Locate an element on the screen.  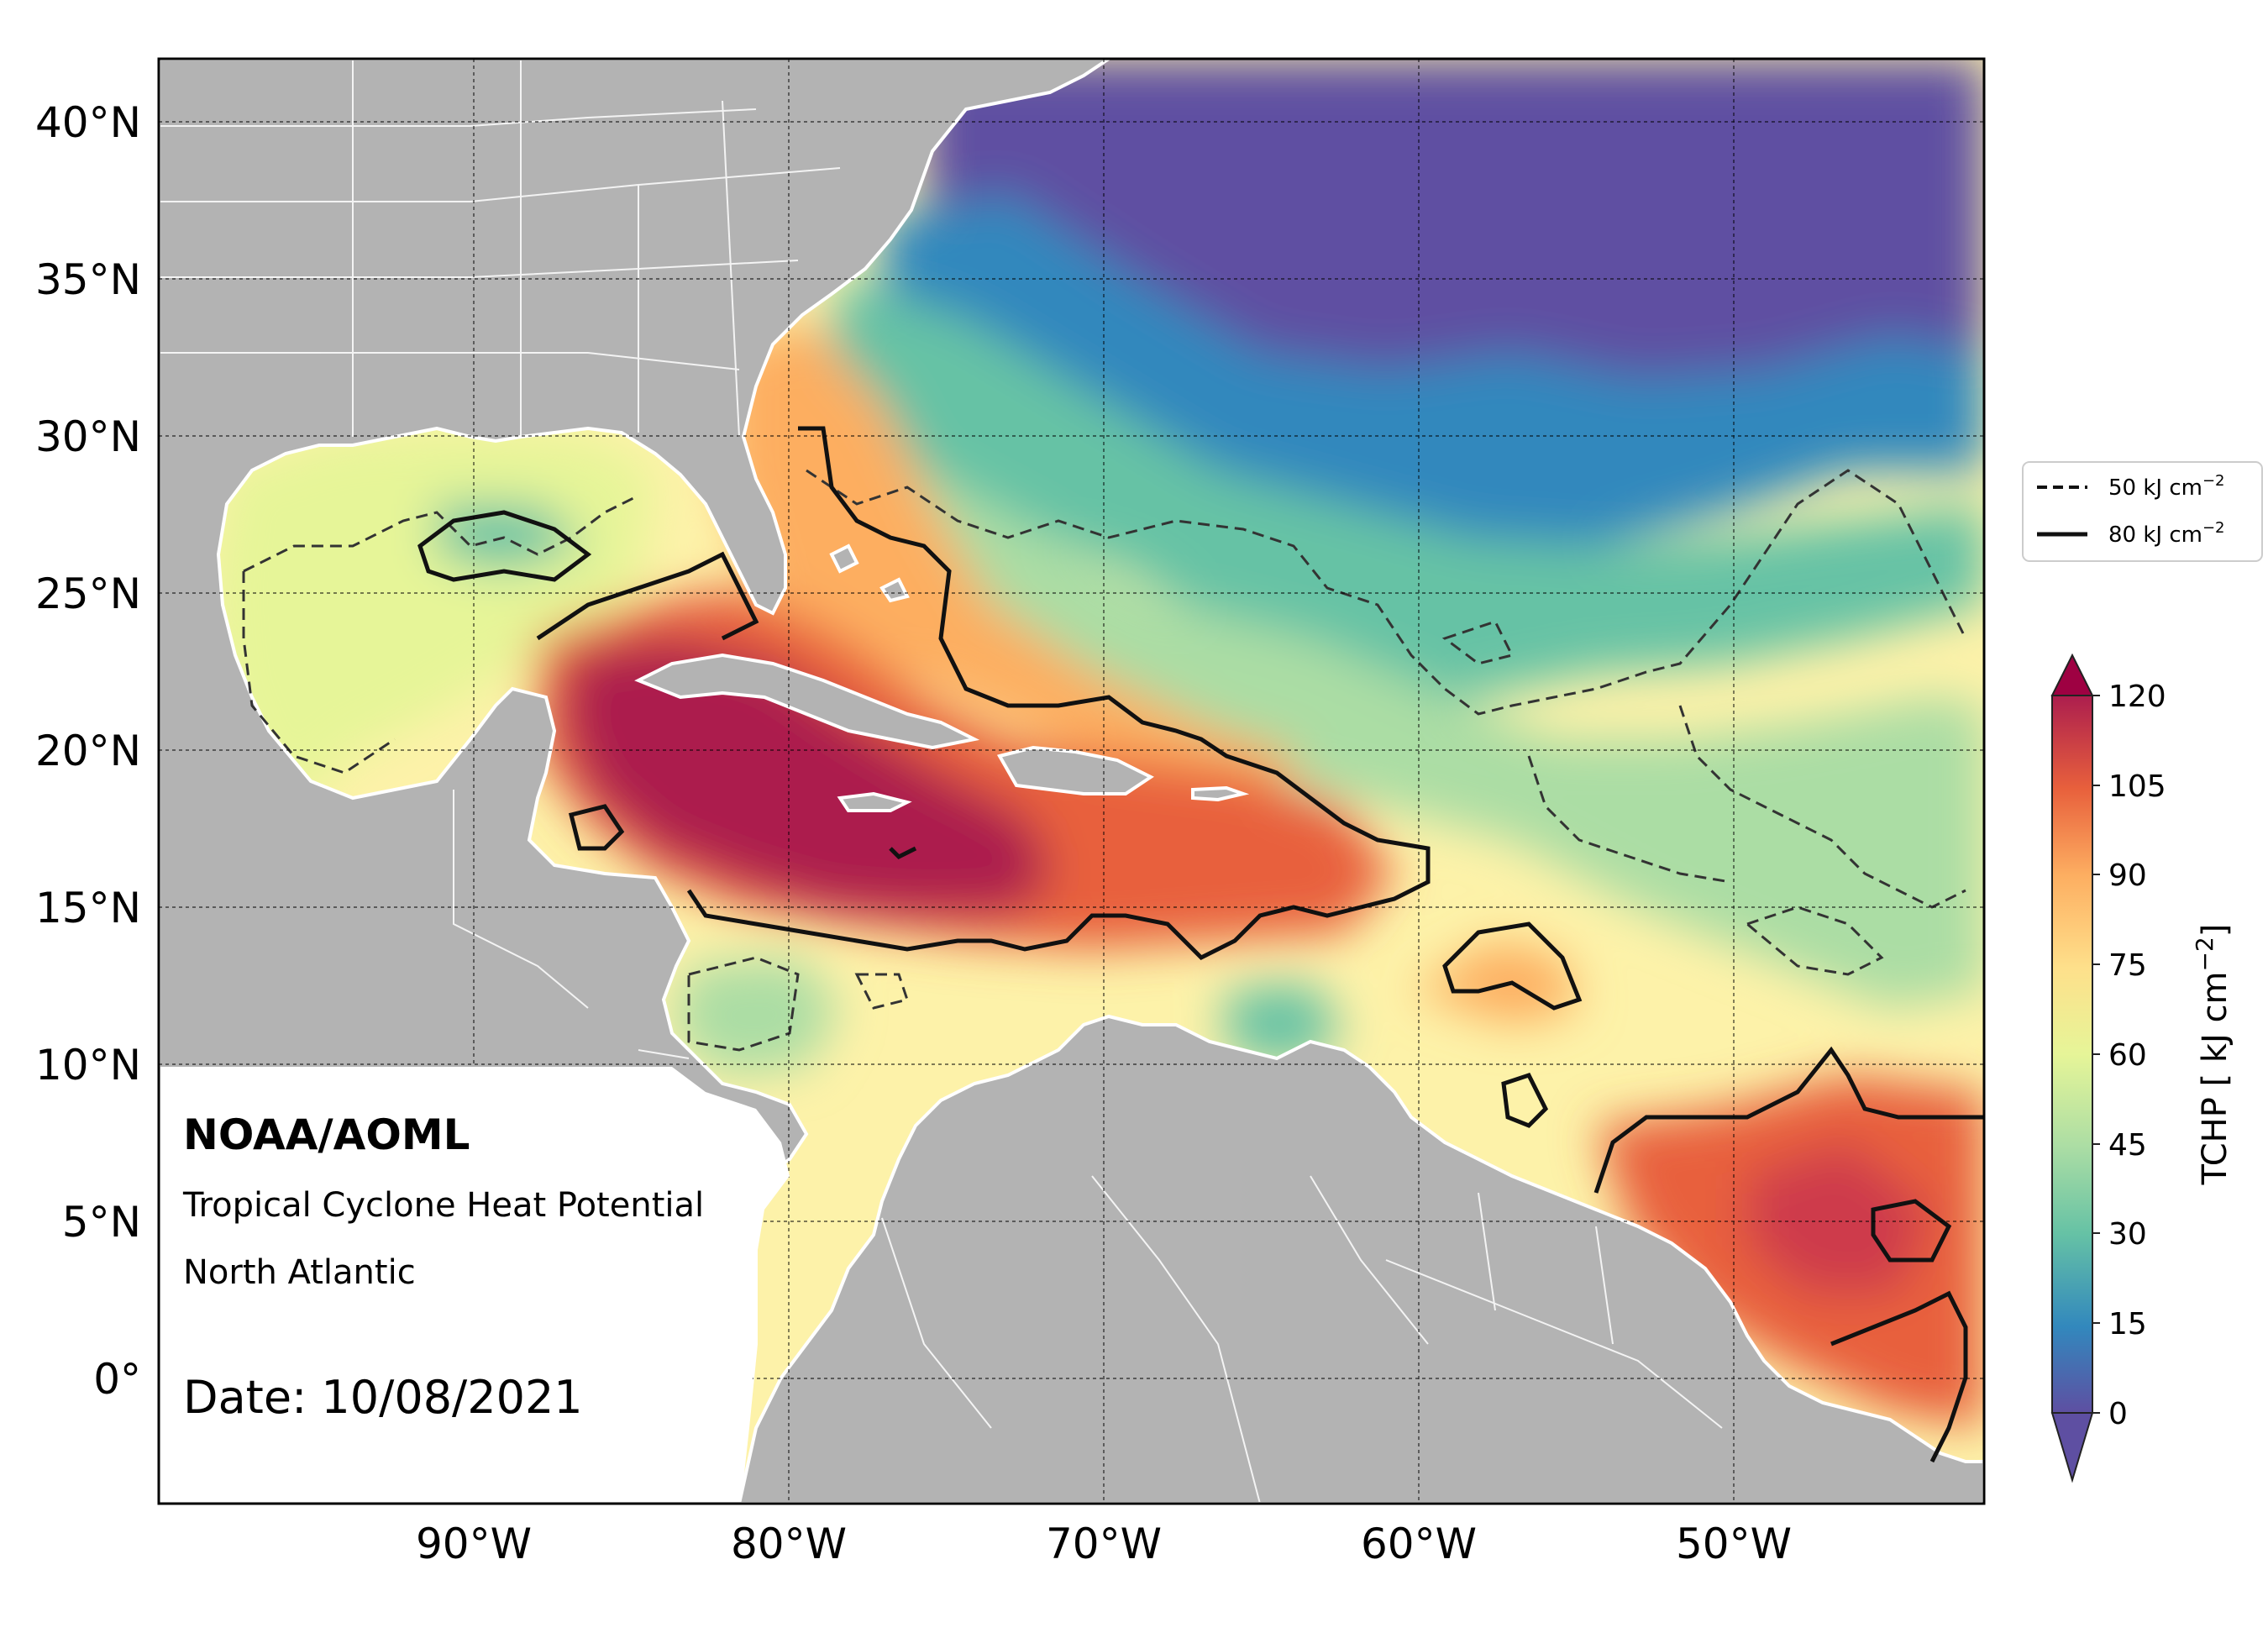
product-label: Tropical Cyclone Heat Potential is located at coordinates (443, 1205).